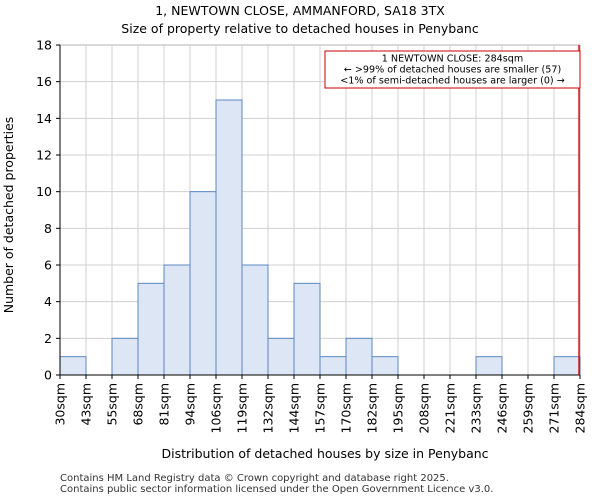 Image resolution: width=600 pixels, height=500 pixels. I want to click on x-tick-label-43sqm: 43sqm, so click(86, 404).